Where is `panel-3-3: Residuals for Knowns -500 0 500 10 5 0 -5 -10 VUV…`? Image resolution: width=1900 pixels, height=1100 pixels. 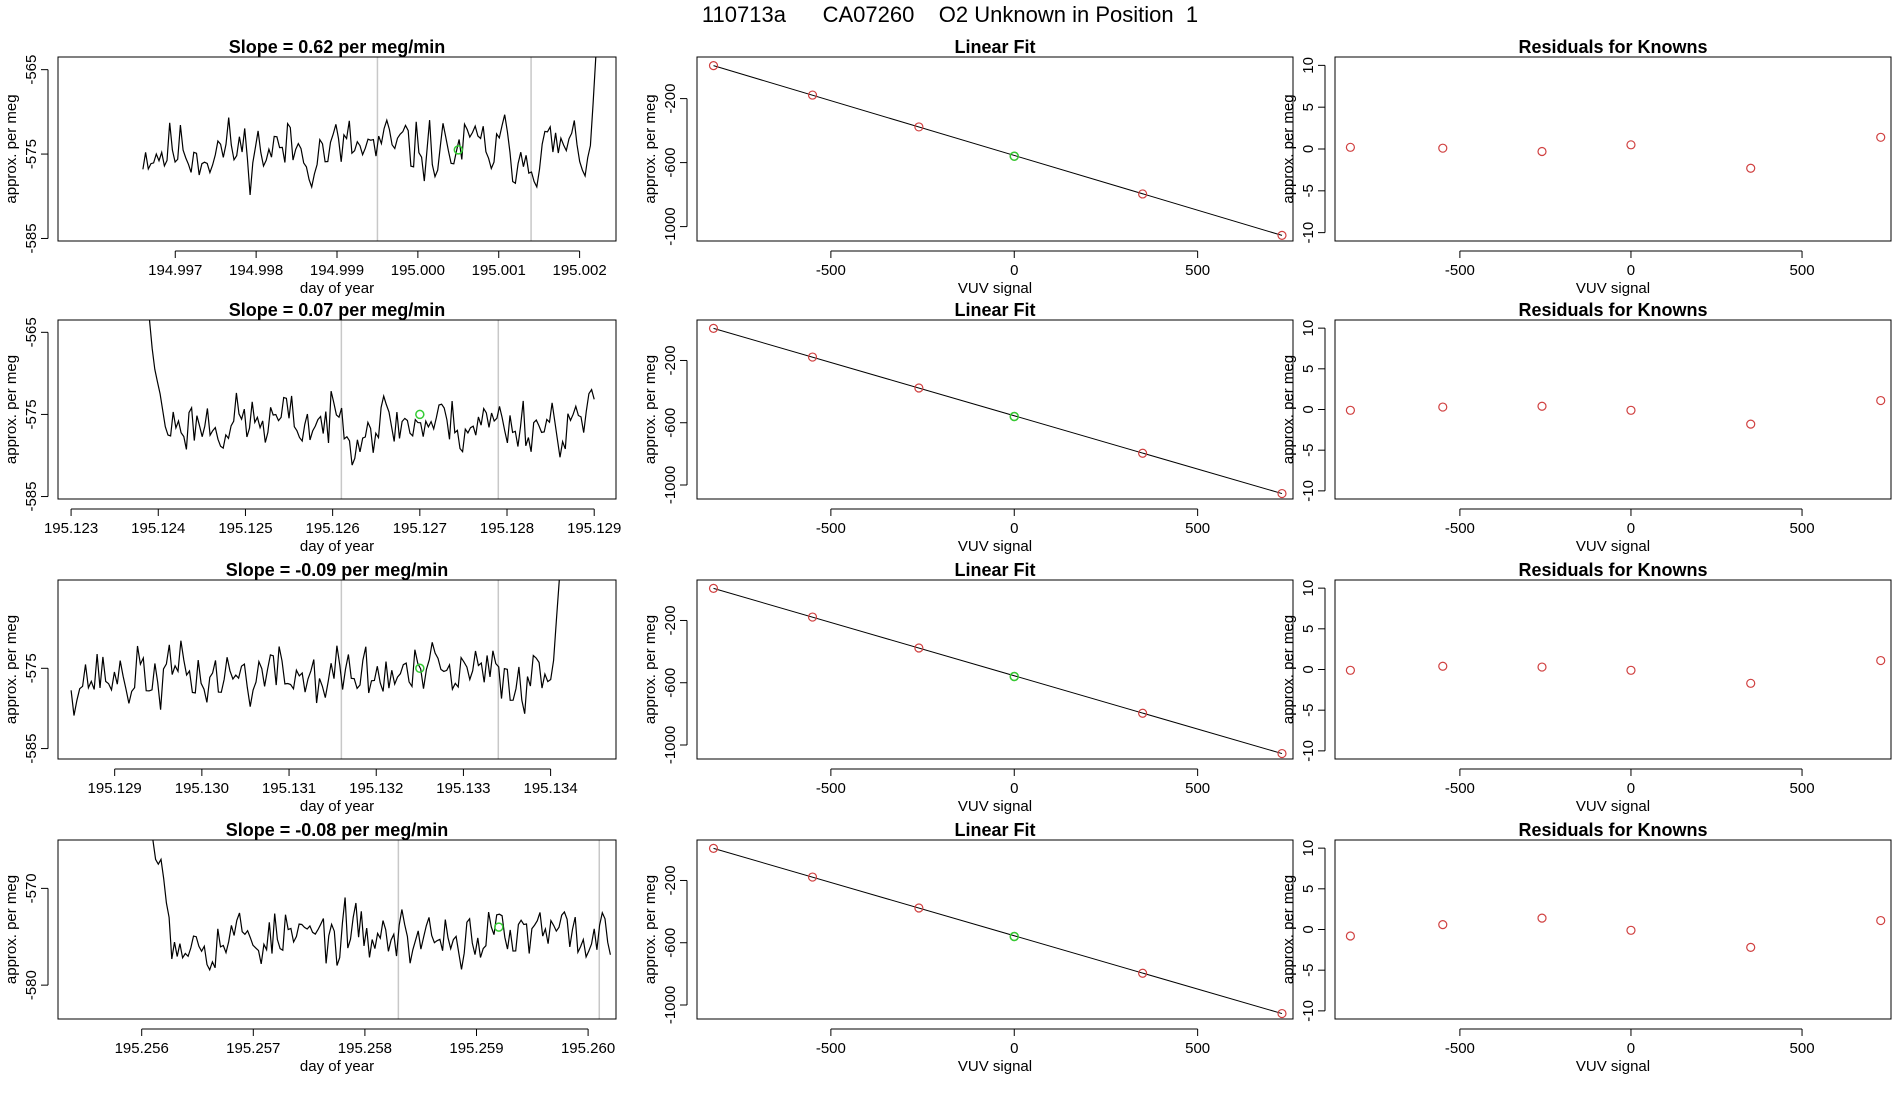
panel-3-3: Residuals for Knowns -500 0 500 10 5 0 -5 -10 VUV… is located at coordinates (1586, 687).